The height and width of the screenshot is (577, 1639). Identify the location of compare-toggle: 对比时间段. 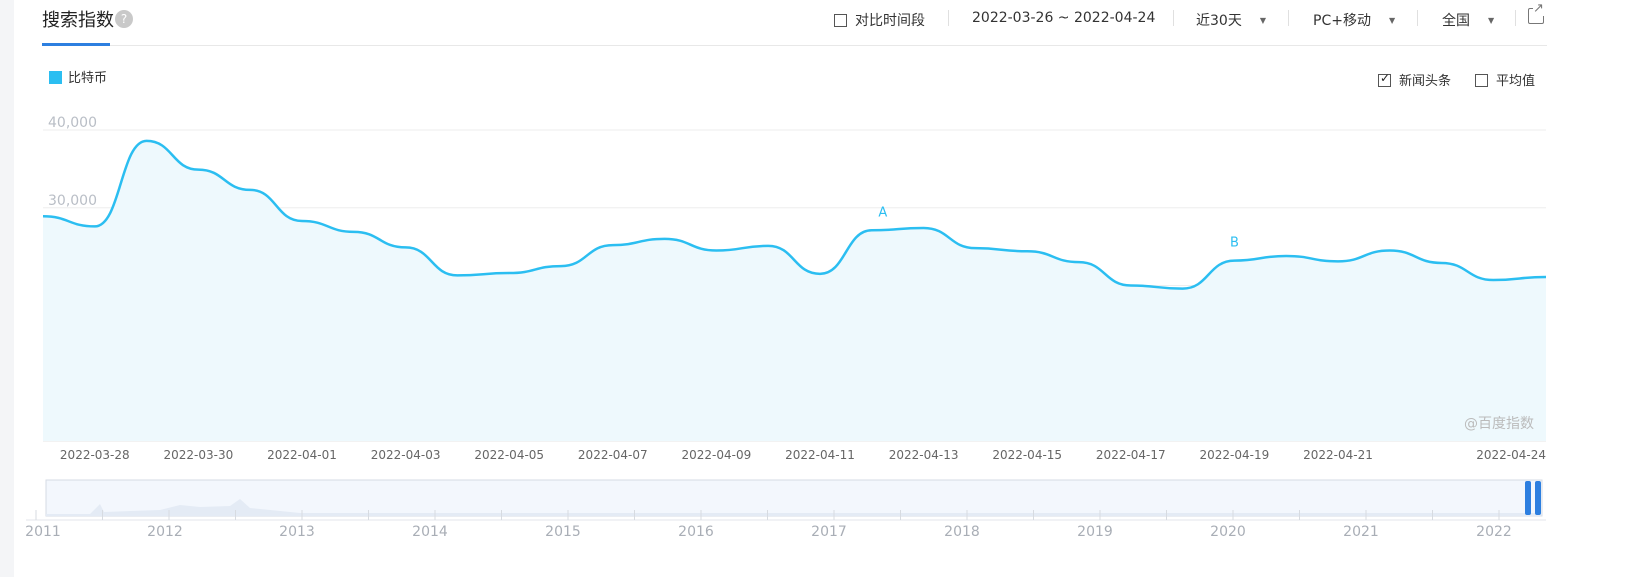
(879, 20).